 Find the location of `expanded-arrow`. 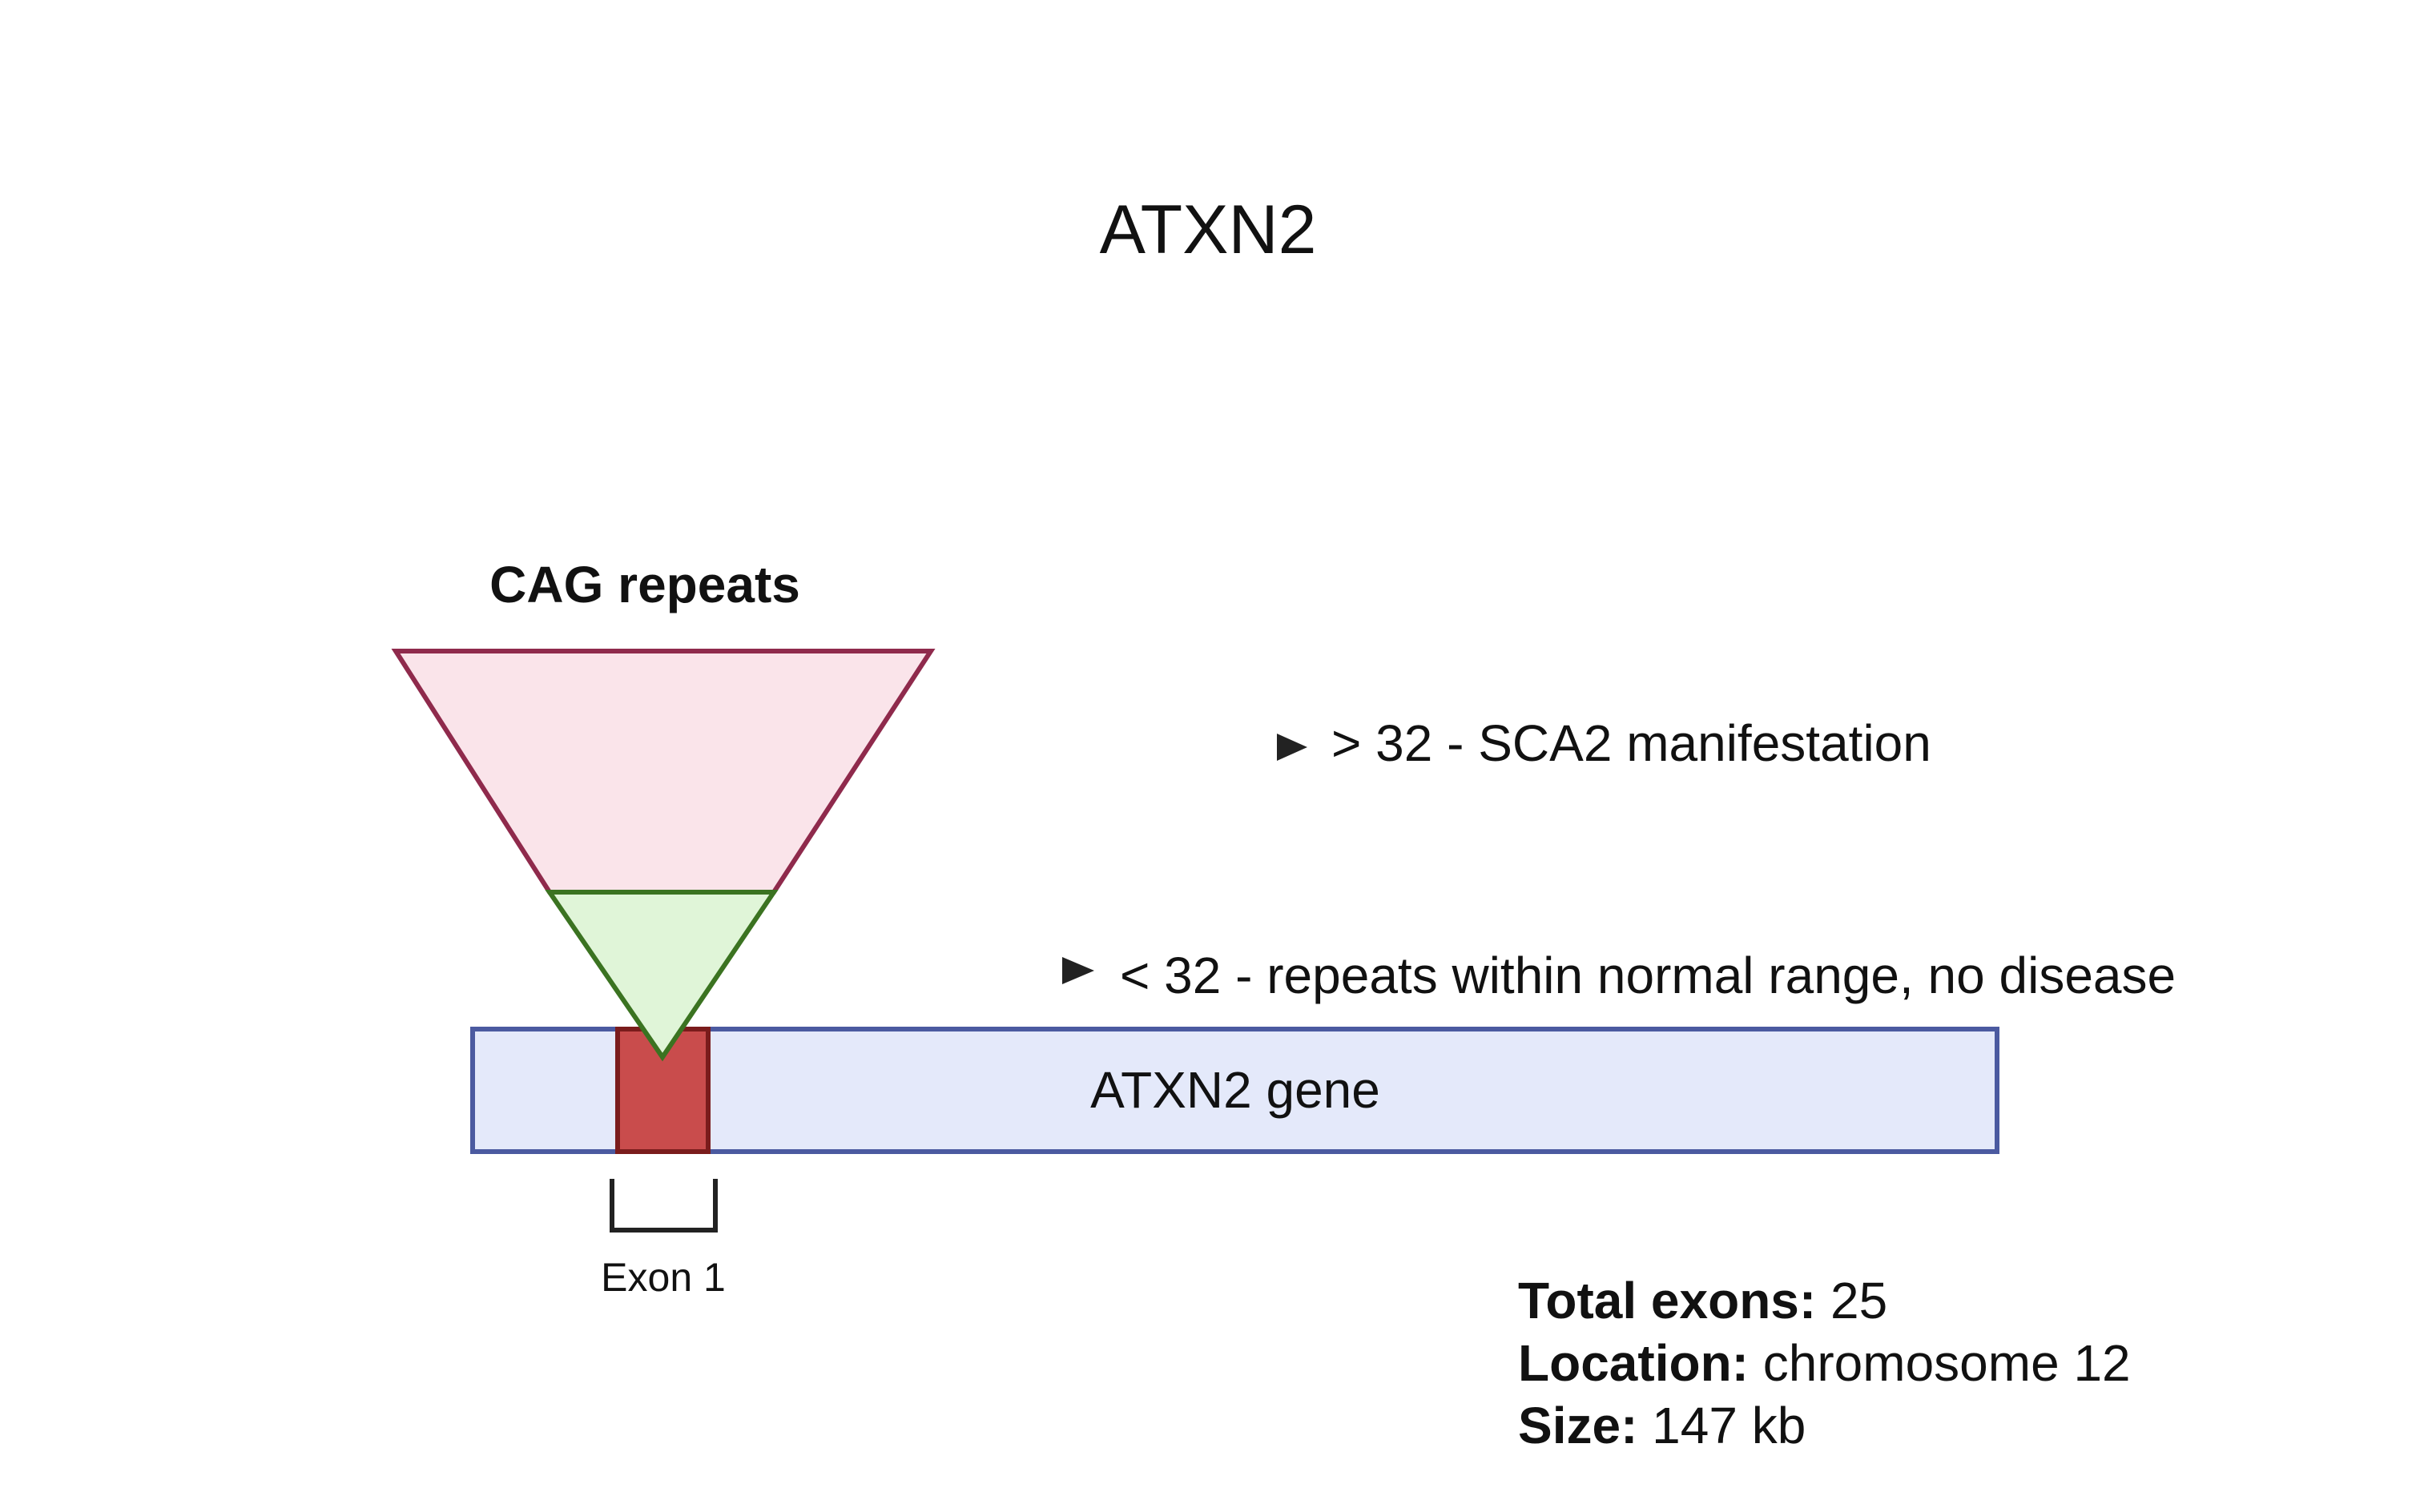

expanded-arrow is located at coordinates (1139, 747).